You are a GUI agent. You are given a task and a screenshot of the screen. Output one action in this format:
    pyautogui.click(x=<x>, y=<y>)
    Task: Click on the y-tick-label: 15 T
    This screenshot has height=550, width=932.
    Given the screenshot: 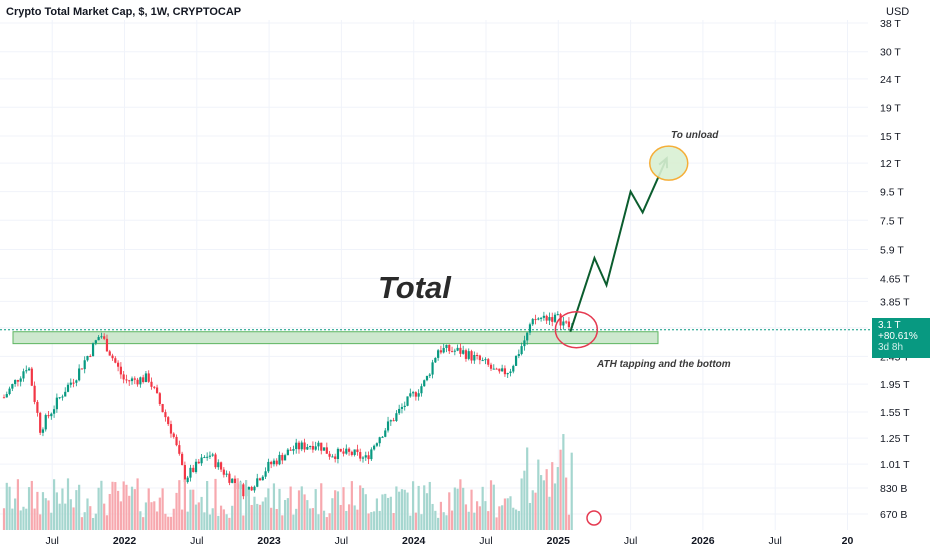 What is the action you would take?
    pyautogui.click(x=890, y=137)
    